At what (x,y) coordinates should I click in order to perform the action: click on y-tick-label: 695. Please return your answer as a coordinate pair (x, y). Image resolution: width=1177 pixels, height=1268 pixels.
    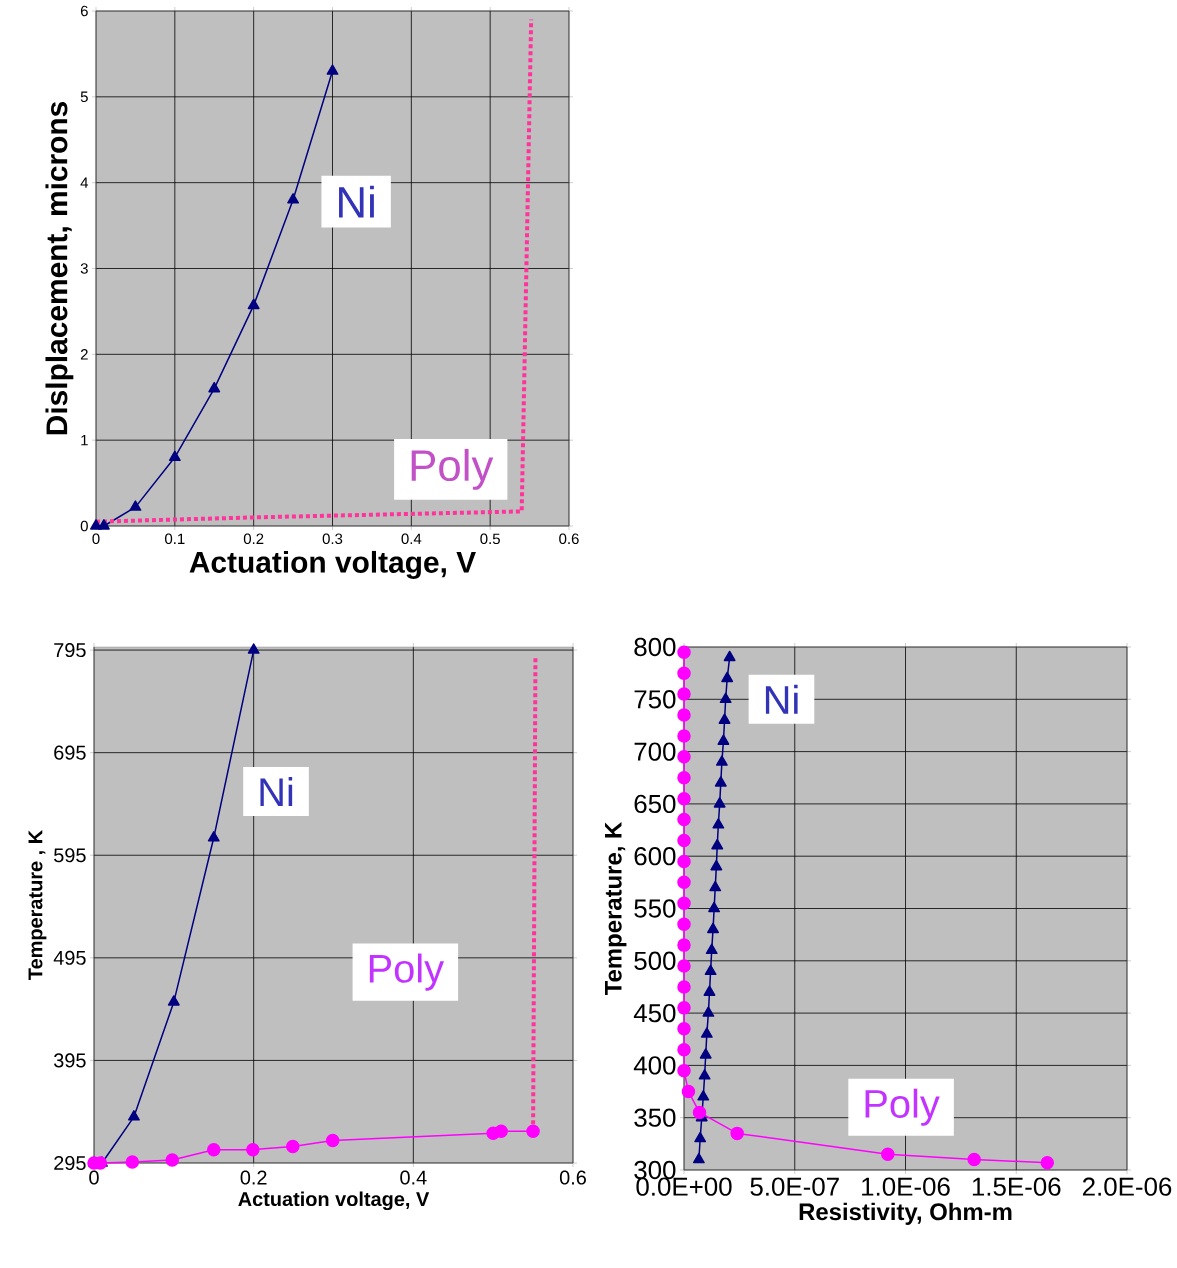
    Looking at the image, I should click on (70, 752).